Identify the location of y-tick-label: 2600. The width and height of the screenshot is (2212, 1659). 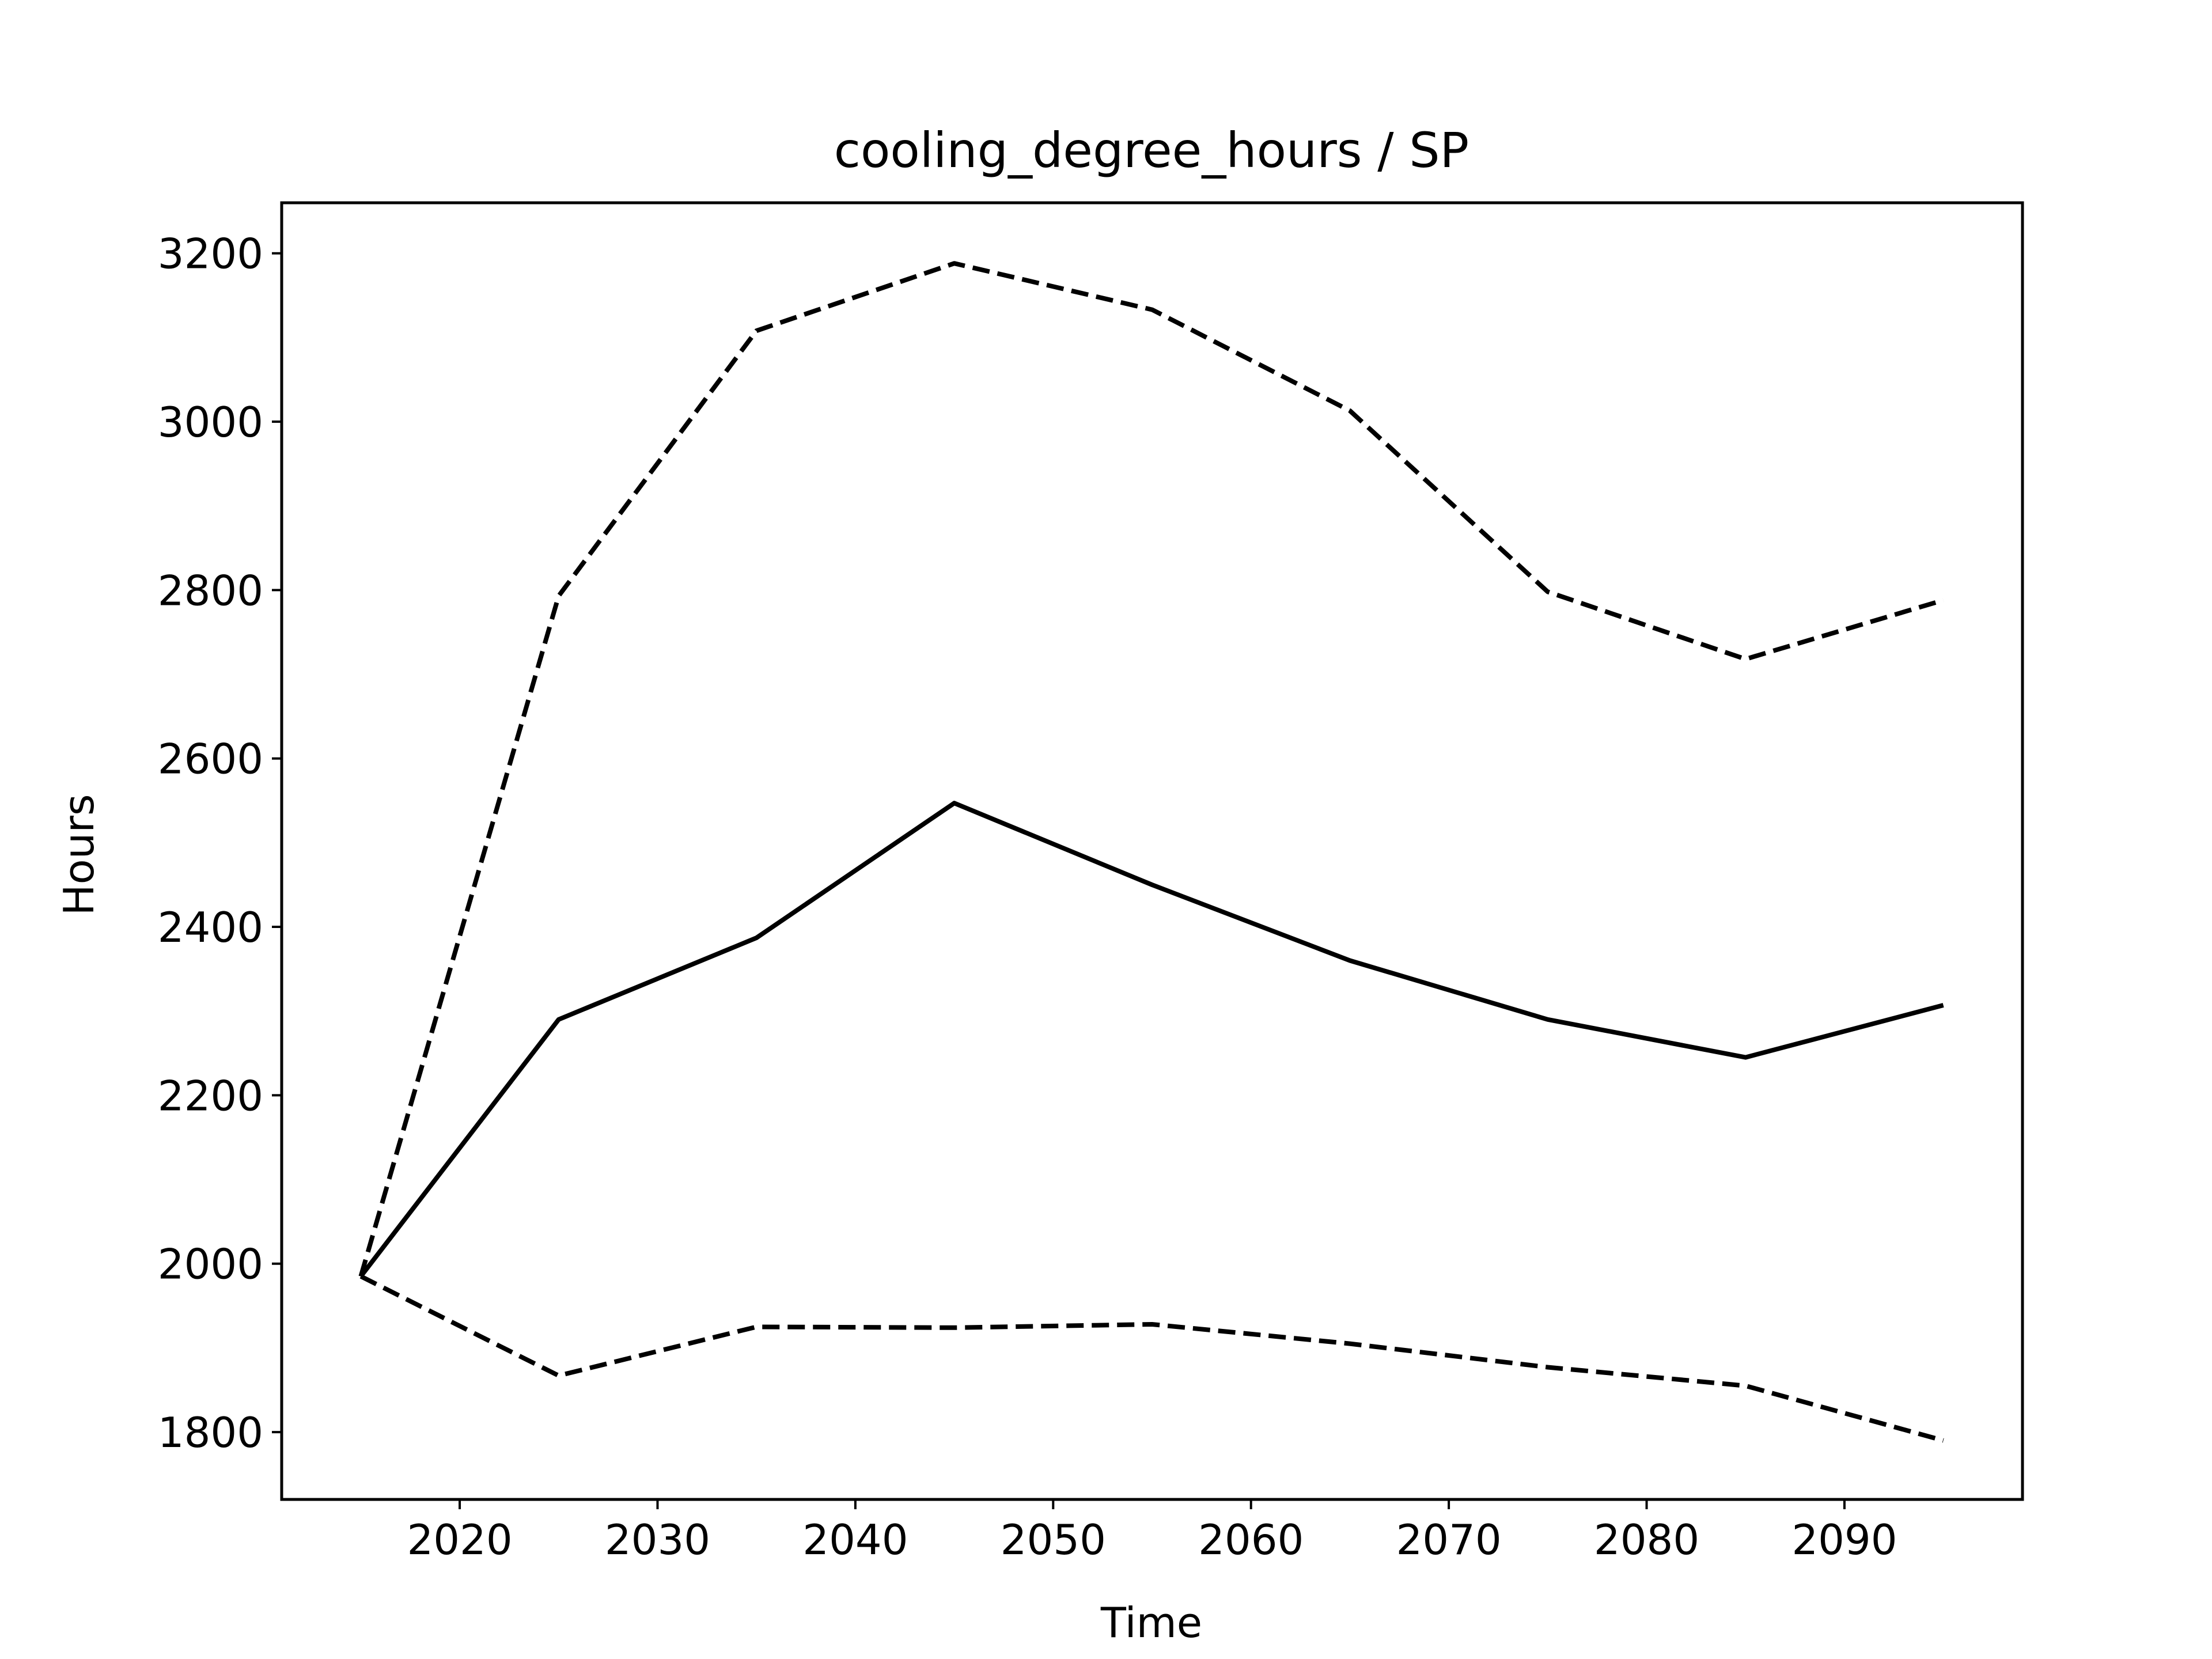
(210, 759).